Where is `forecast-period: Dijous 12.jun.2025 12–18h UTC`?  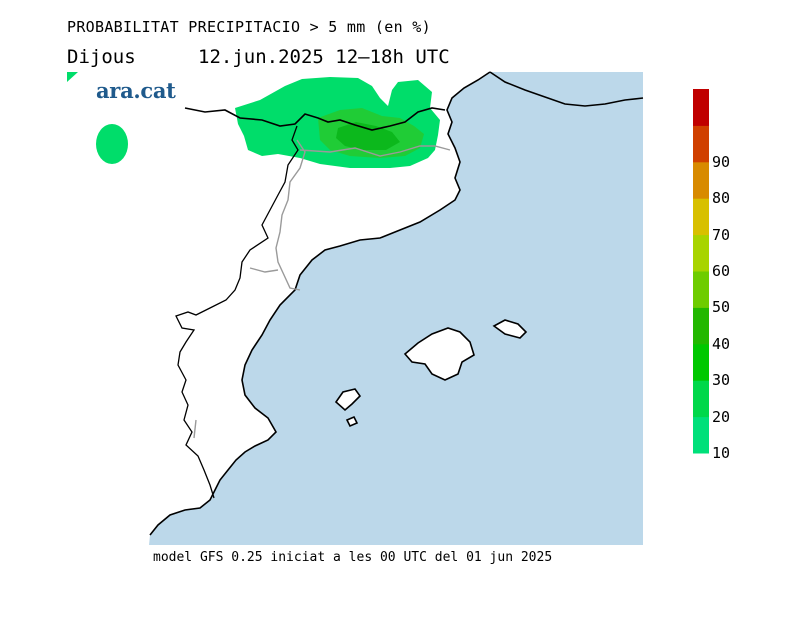 forecast-period: Dijous 12.jun.2025 12–18h UTC is located at coordinates (258, 57).